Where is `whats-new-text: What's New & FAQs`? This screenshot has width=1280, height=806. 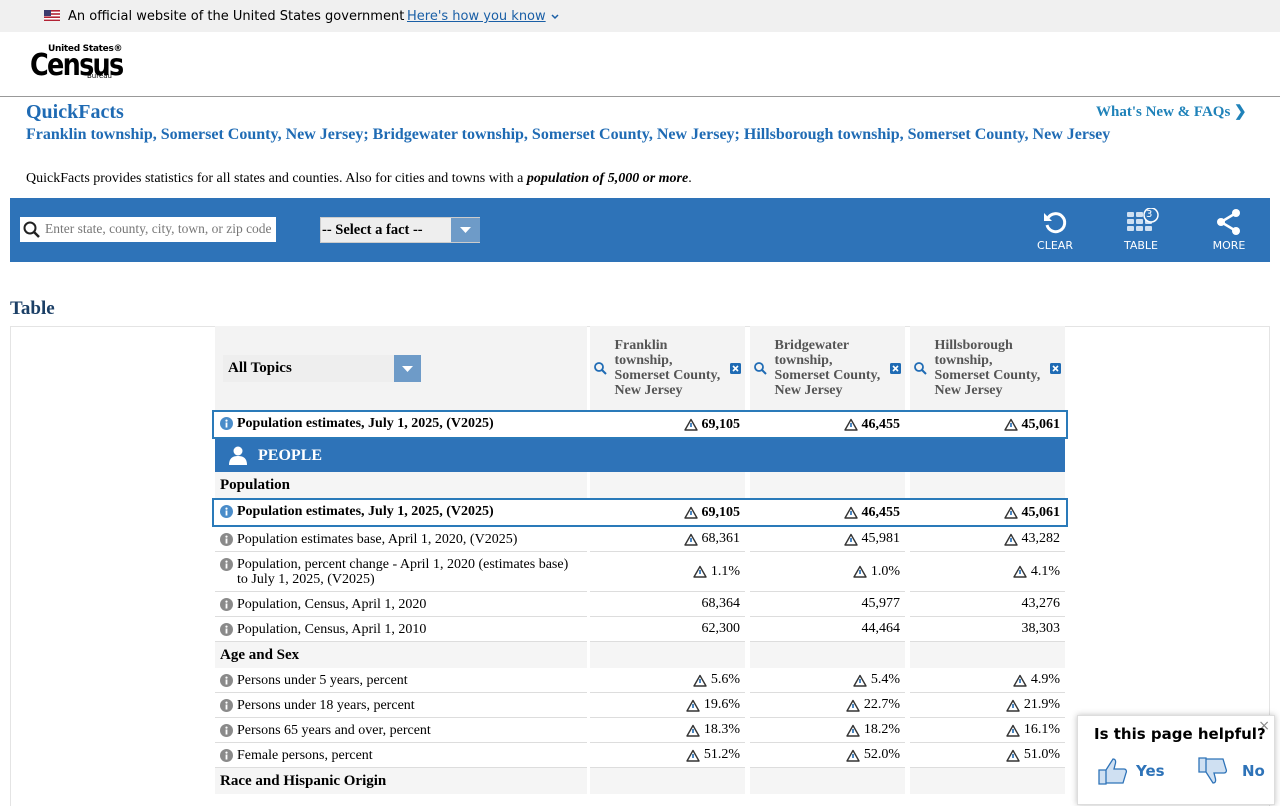 whats-new-text: What's New & FAQs is located at coordinates (1163, 112).